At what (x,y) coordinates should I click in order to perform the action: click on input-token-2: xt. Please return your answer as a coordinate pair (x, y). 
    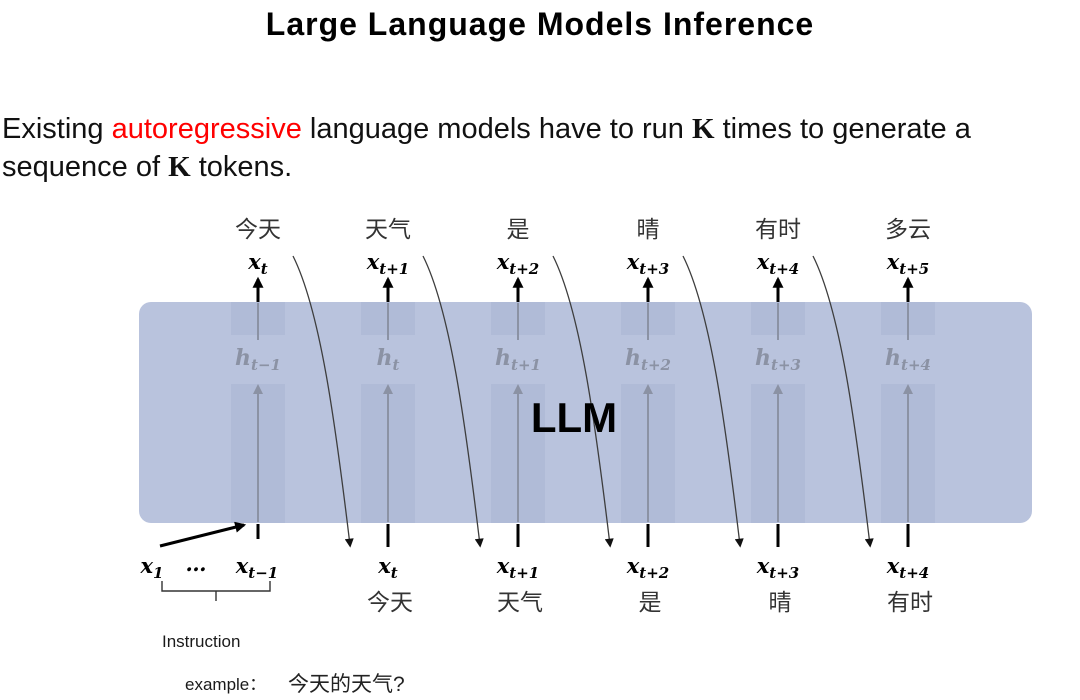
    Looking at the image, I should click on (387, 567).